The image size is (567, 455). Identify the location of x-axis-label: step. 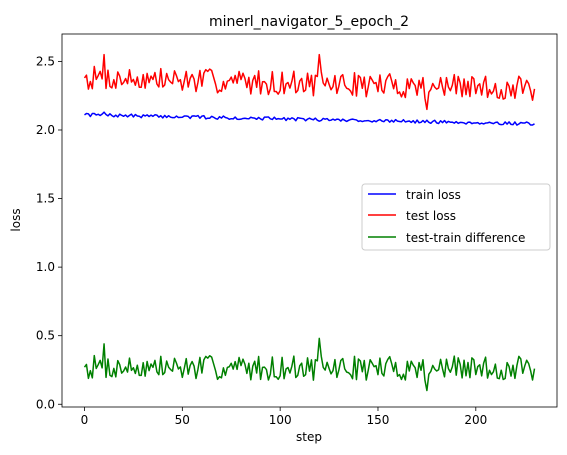
(309, 437).